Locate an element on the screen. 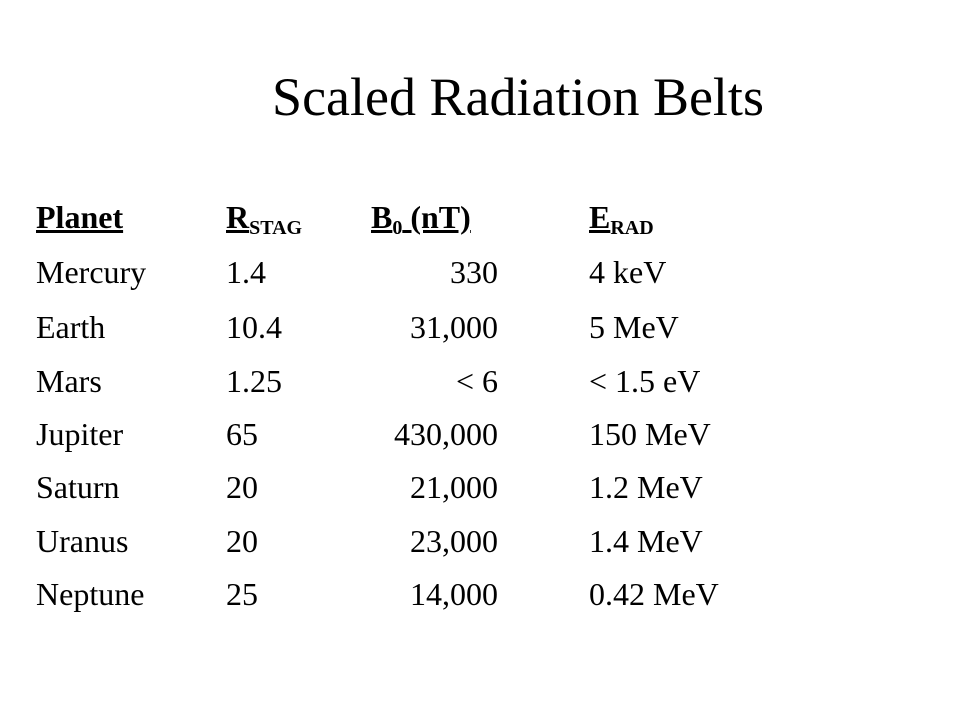  row-mars-planet: Mars is located at coordinates (69, 381).